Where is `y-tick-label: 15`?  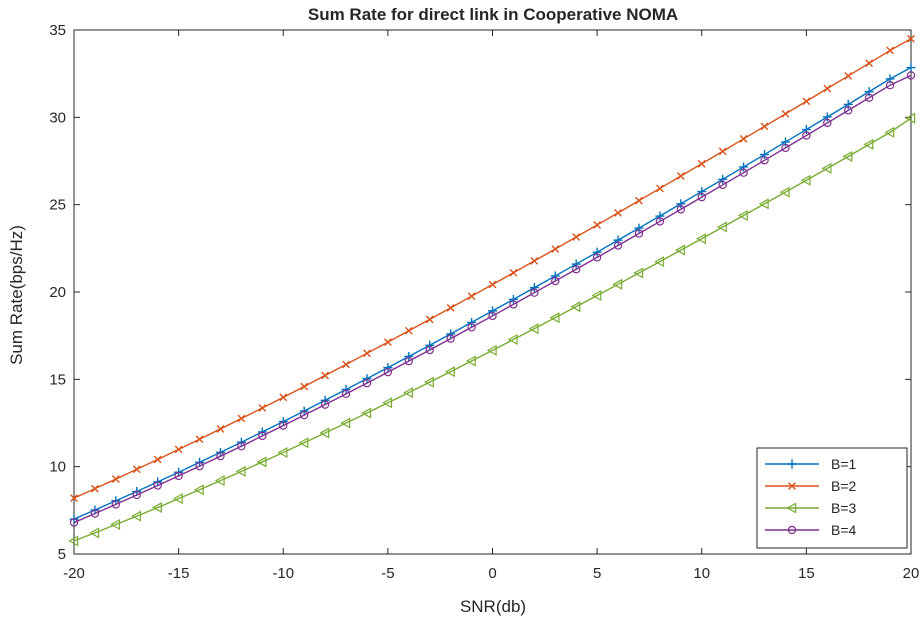 y-tick-label: 15 is located at coordinates (57, 379).